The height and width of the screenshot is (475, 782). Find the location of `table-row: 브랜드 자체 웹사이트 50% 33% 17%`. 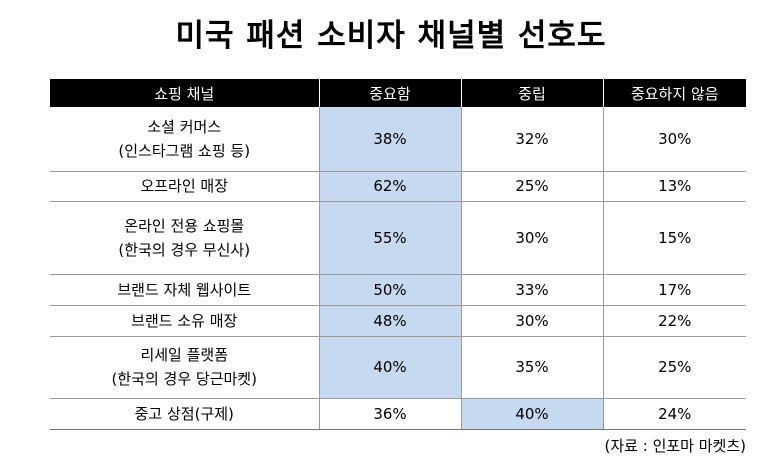

table-row: 브랜드 자체 웹사이트 50% 33% 17% is located at coordinates (398, 290).